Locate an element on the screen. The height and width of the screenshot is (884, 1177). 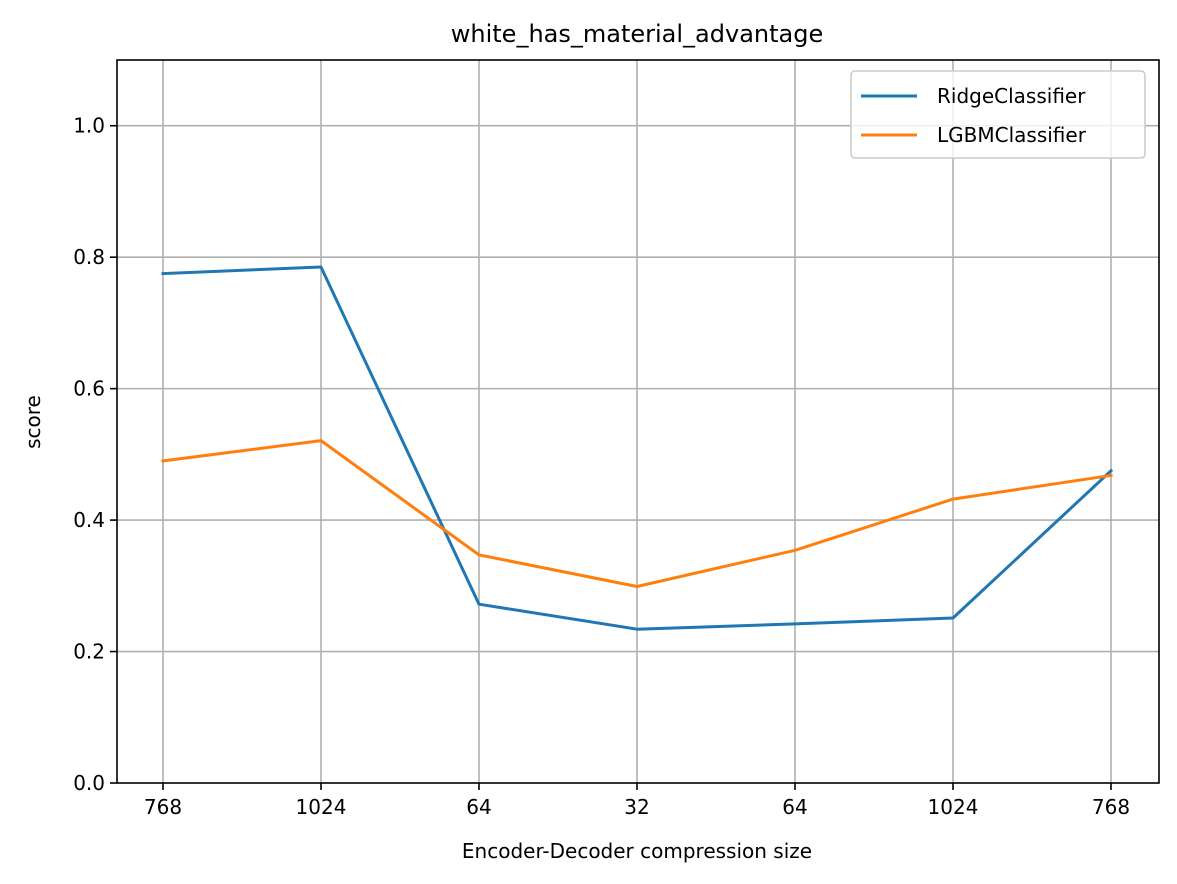
chart-title: white_has_material_advantage is located at coordinates (637, 34).